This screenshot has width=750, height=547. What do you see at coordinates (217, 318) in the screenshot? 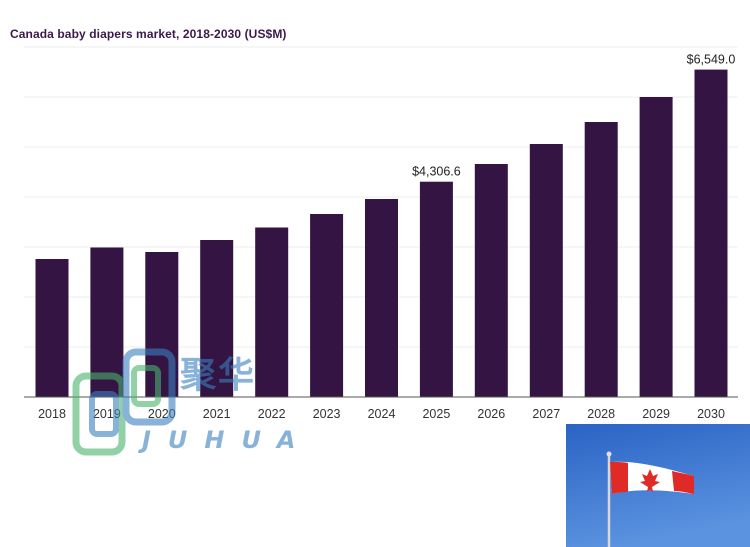
I see `bar-2021` at bounding box center [217, 318].